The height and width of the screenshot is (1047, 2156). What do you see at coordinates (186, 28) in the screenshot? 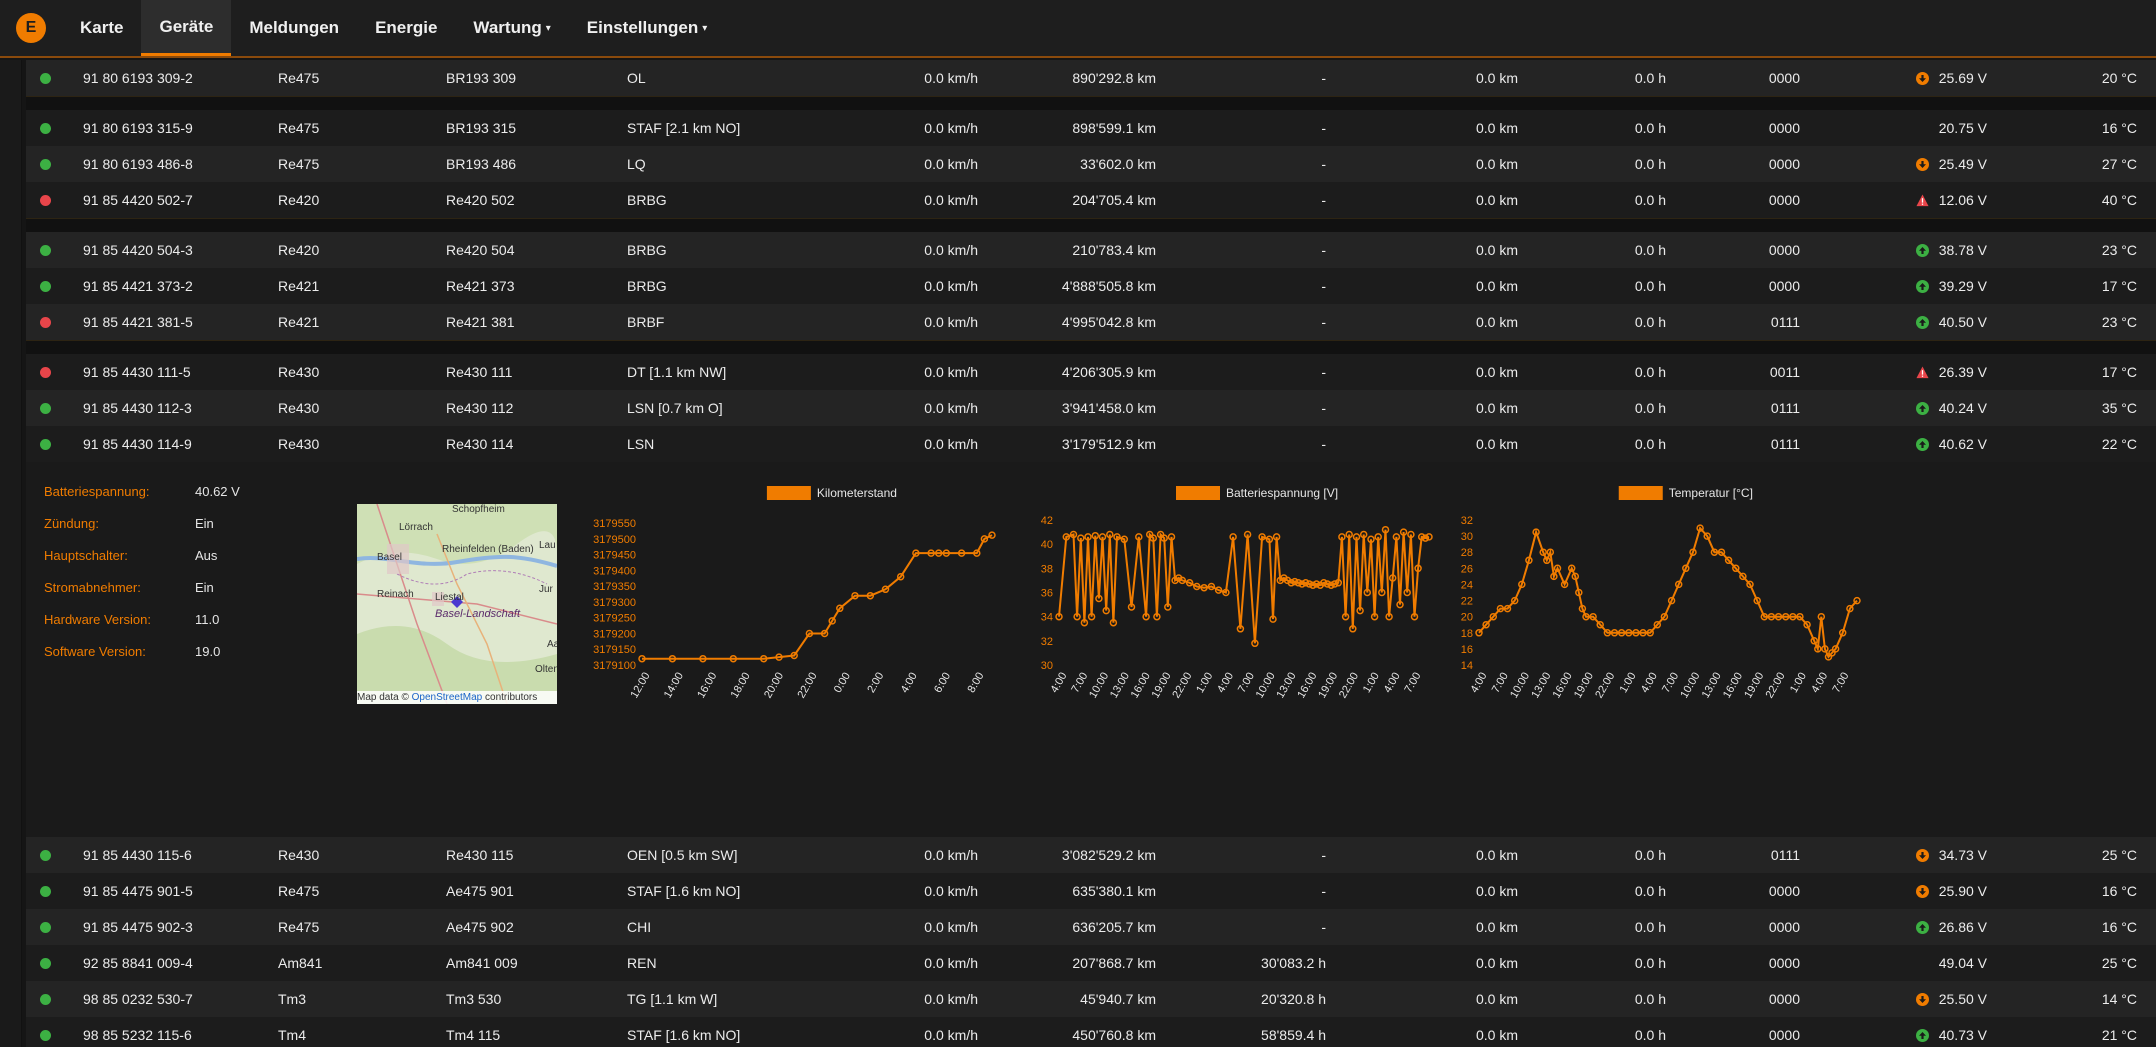
I see `nav-item-geräte: Geräte` at bounding box center [186, 28].